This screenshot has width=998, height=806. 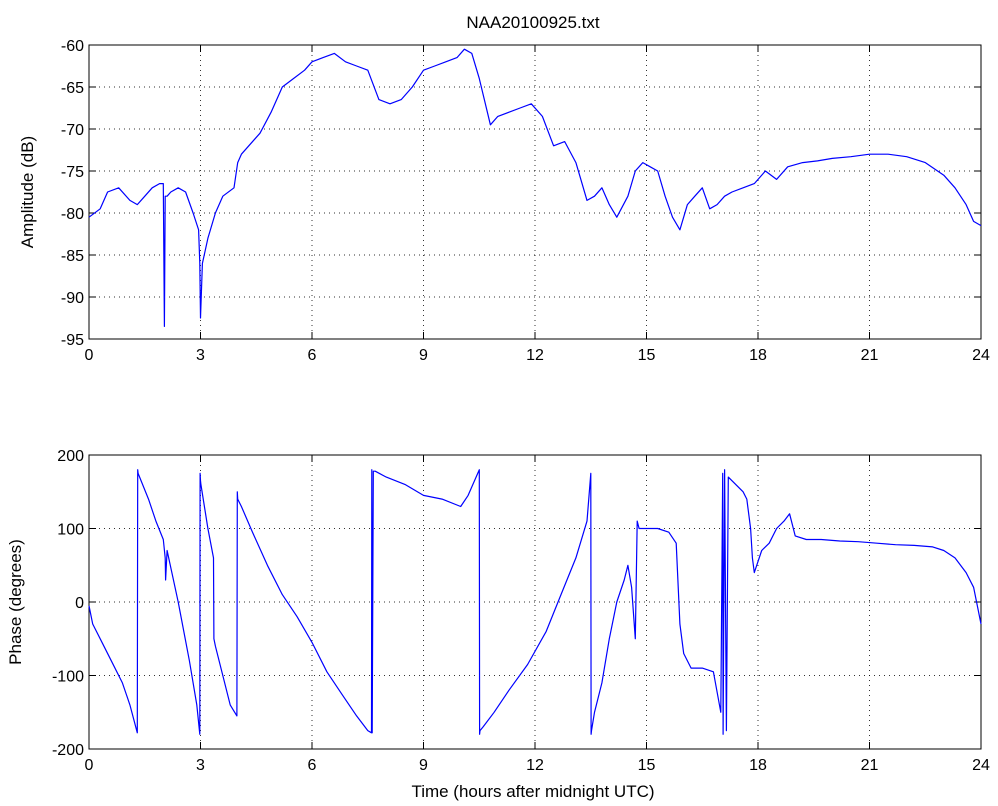 What do you see at coordinates (15, 602) in the screenshot?
I see `phase-y-axis-label: Phase (degrees)` at bounding box center [15, 602].